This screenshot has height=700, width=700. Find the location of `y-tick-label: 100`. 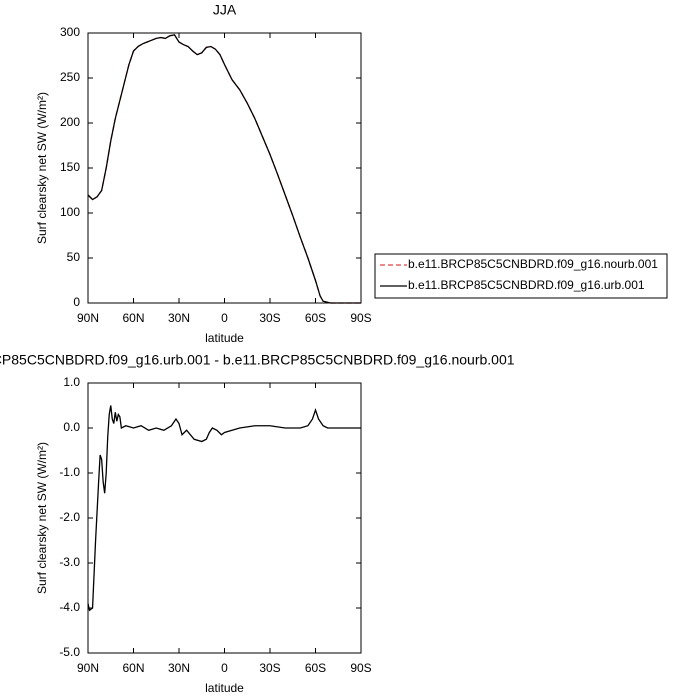

y-tick-label: 100 is located at coordinates (70, 212).